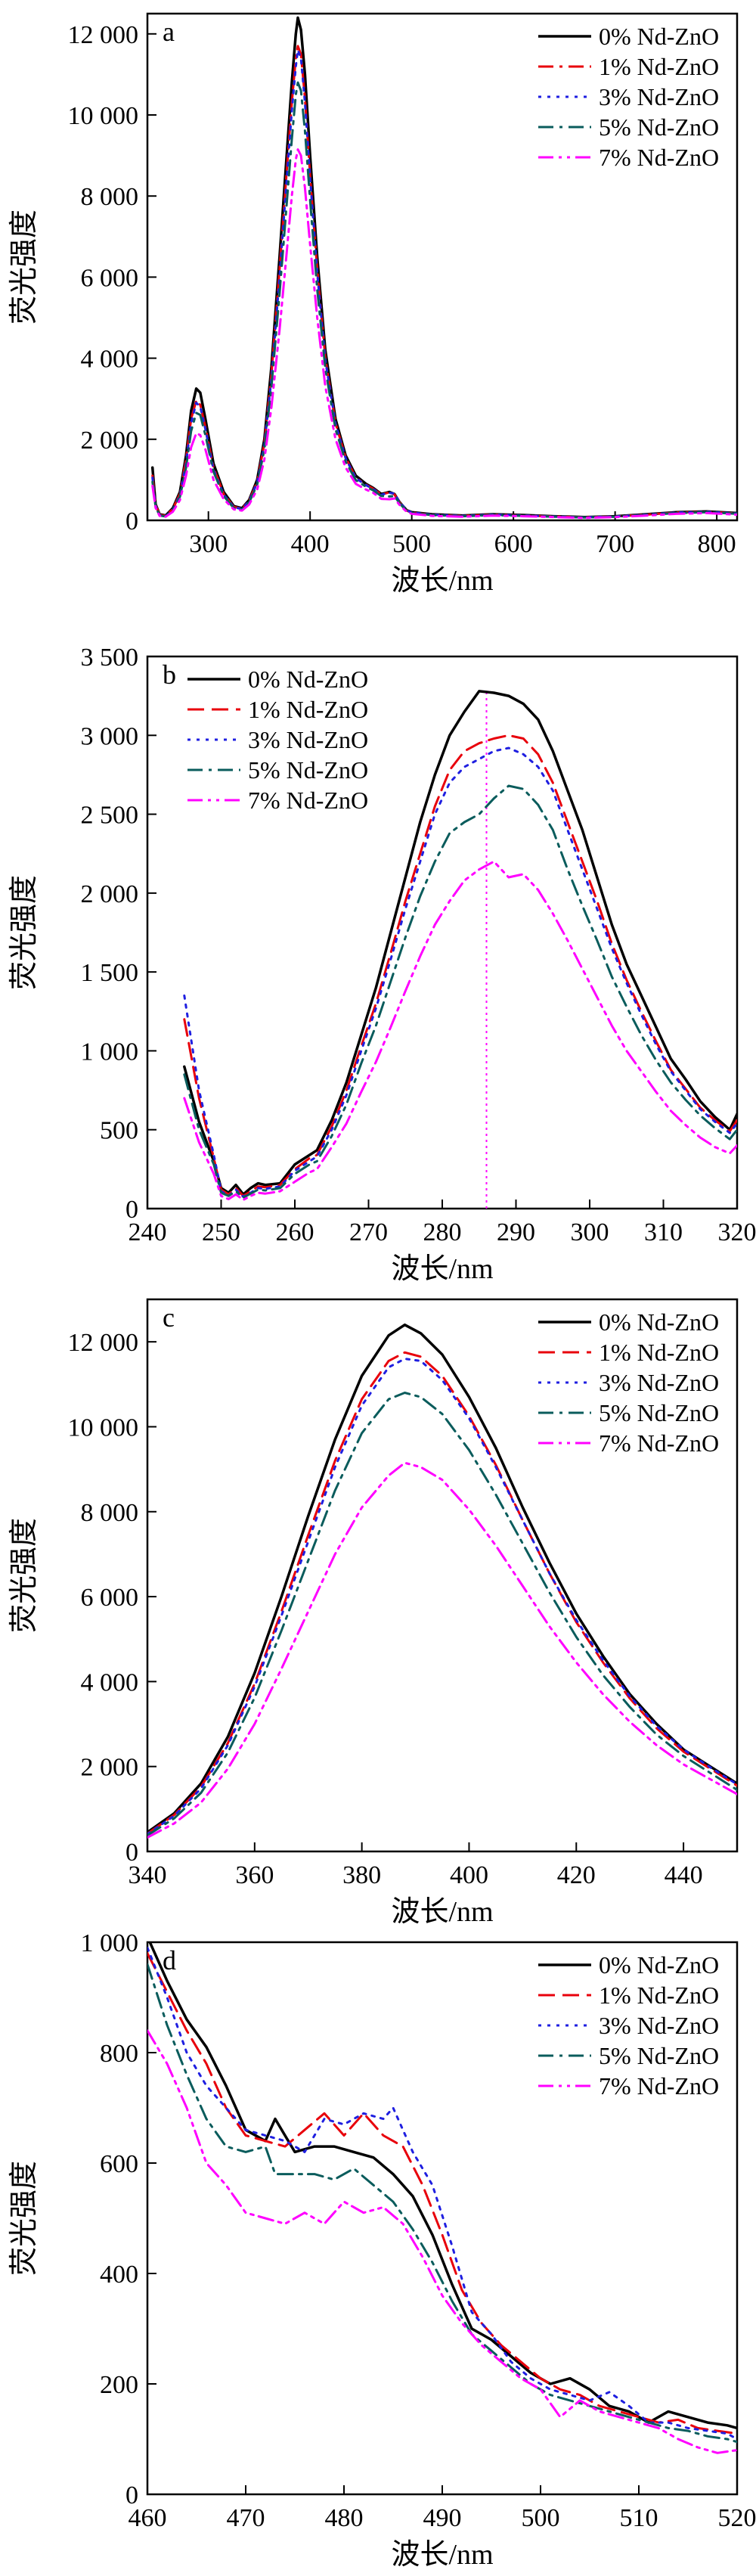  I want to click on y-tick-label: 1 500, so click(110, 973).